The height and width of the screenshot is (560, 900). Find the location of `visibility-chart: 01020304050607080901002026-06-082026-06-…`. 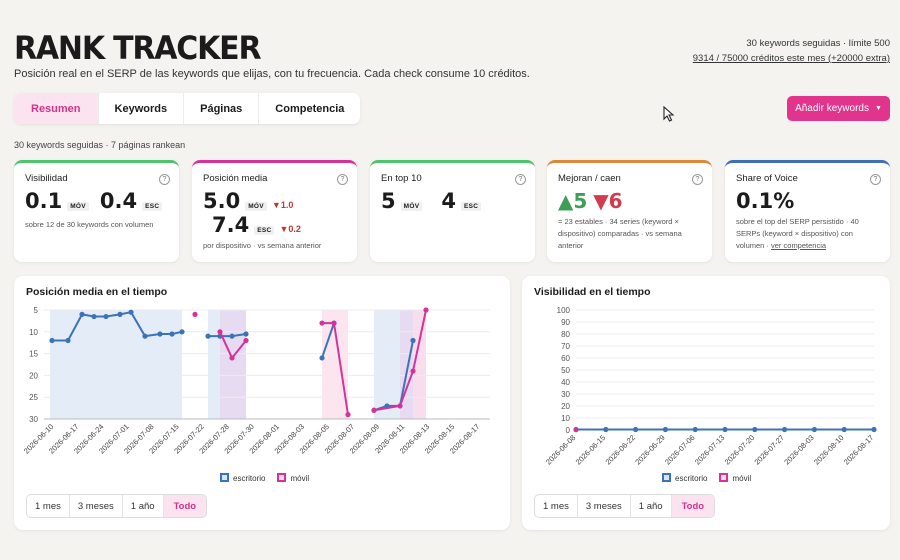

visibility-chart: 01020304050607080901002026-06-082026-06-… is located at coordinates (710, 386).